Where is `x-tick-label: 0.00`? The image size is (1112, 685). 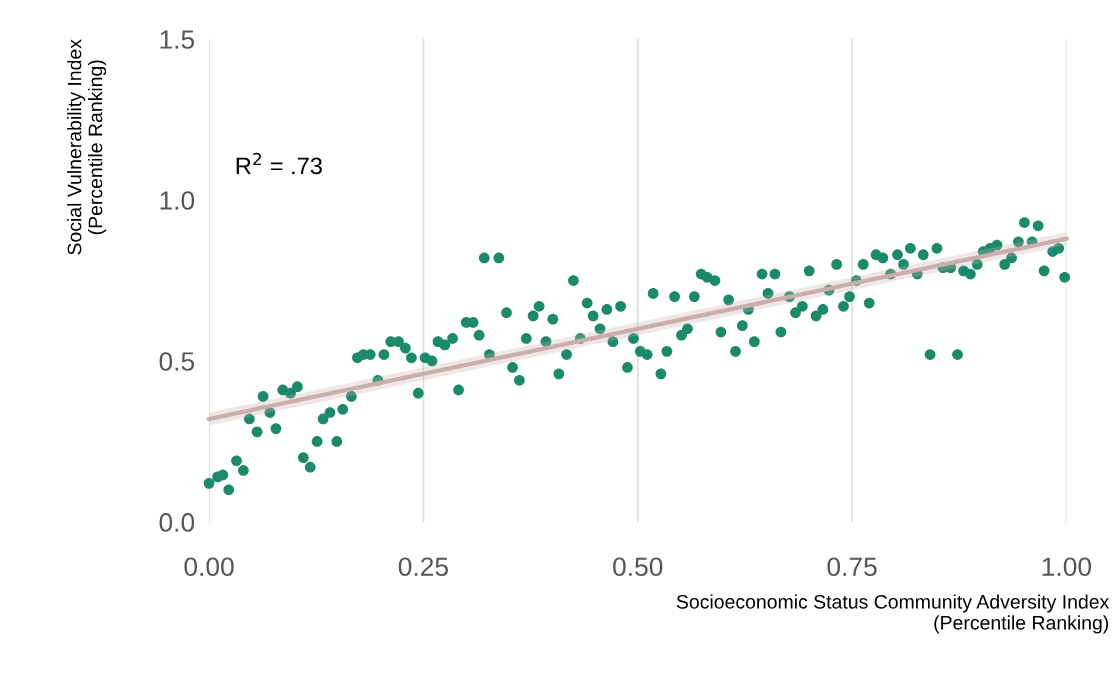
x-tick-label: 0.00 is located at coordinates (209, 567).